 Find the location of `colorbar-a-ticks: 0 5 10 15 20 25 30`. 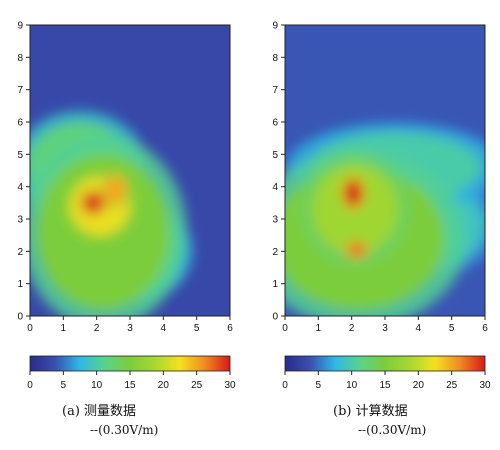

colorbar-a-ticks: 0 5 10 15 20 25 30 is located at coordinates (131, 381).